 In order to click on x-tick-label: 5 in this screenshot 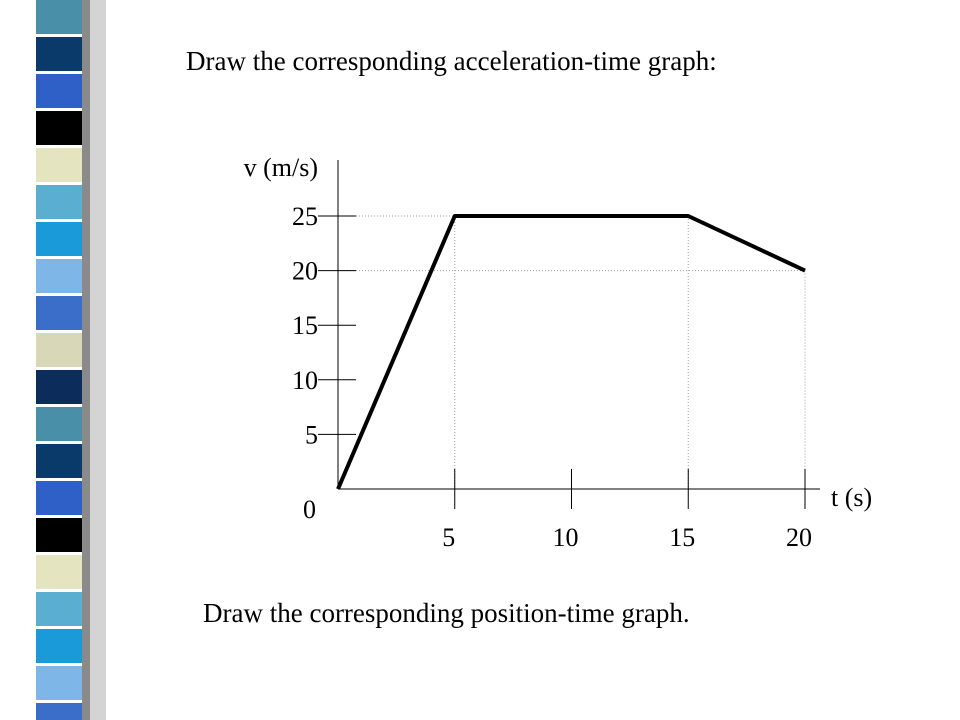, I will do `click(448, 537)`.